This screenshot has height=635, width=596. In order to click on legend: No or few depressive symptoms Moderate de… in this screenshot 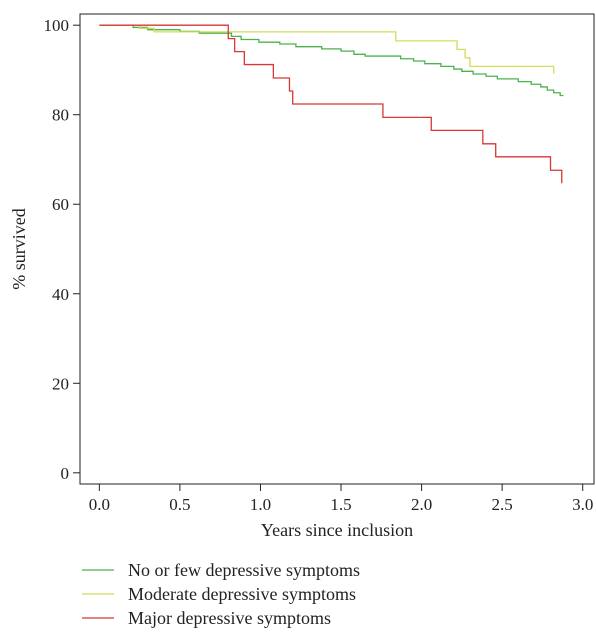, I will do `click(221, 594)`.